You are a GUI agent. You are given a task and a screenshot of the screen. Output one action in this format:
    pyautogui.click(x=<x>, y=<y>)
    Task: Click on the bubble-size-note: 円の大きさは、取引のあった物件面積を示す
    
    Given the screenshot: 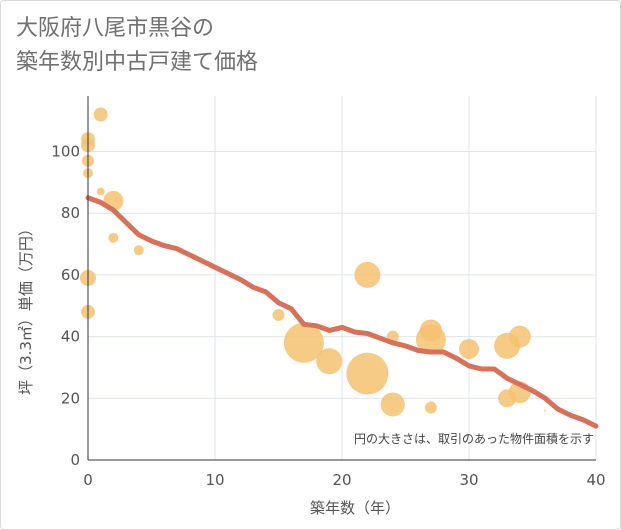 What is the action you would take?
    pyautogui.click(x=474, y=438)
    